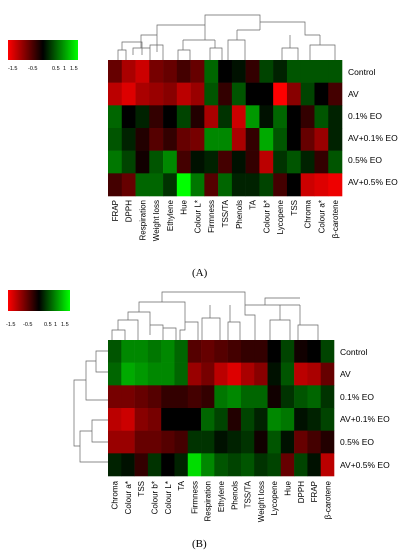 The height and width of the screenshot is (550, 405). Describe the element at coordinates (43, 56) in the screenshot. I see `color-legend-a: -1.5 -0.5 0.5 1 1.5` at that location.